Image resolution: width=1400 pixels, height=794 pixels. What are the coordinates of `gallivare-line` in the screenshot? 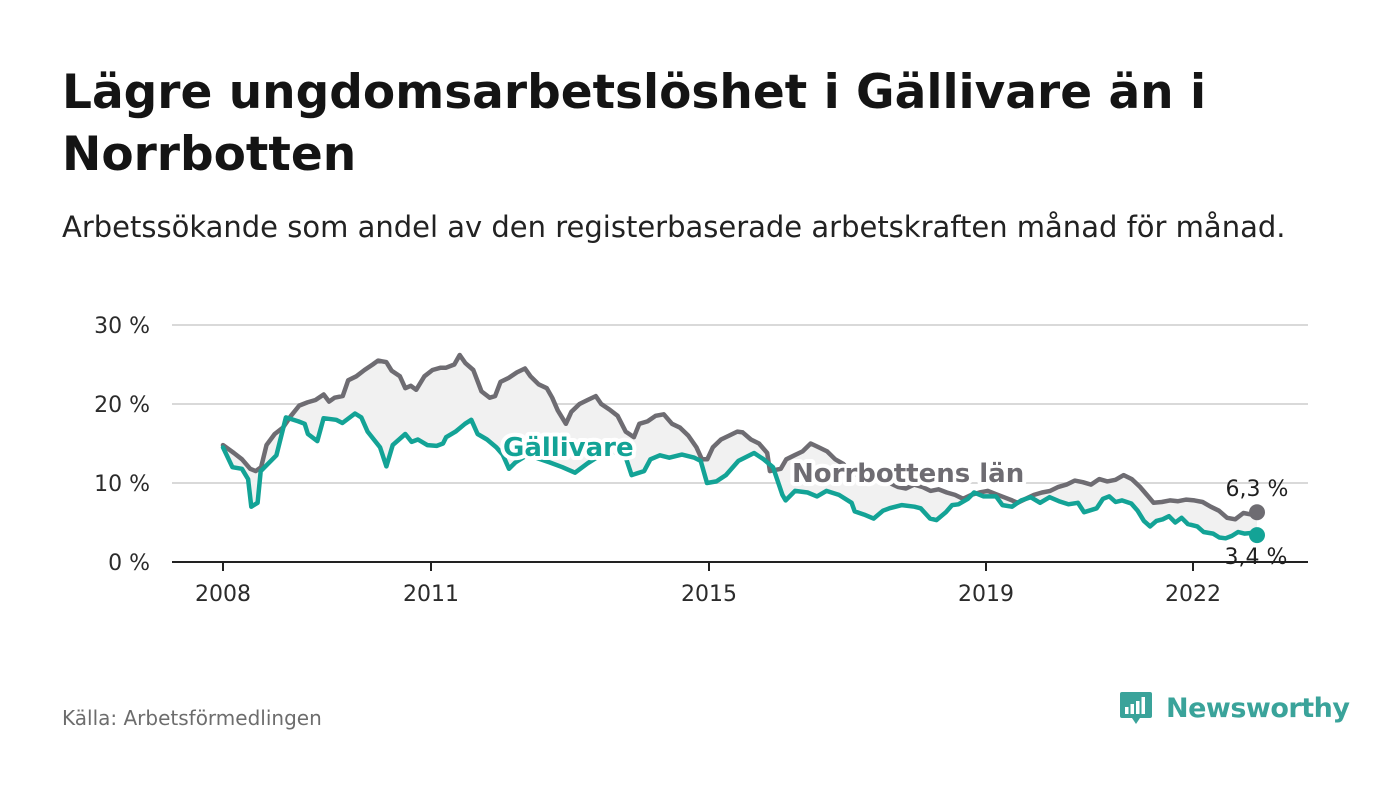 It's located at (740, 476).